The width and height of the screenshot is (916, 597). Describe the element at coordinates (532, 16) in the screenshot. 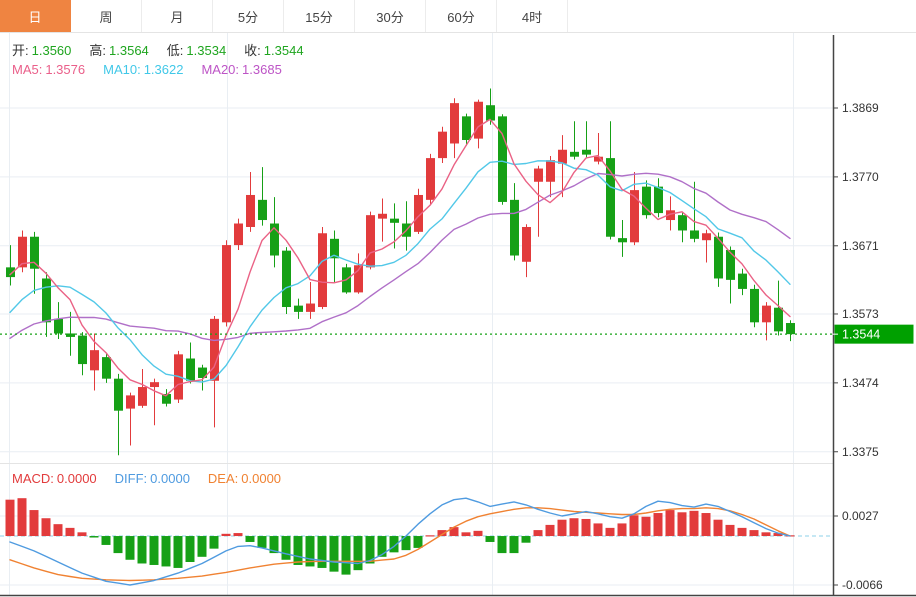

I see `tab-h4: 4时` at that location.